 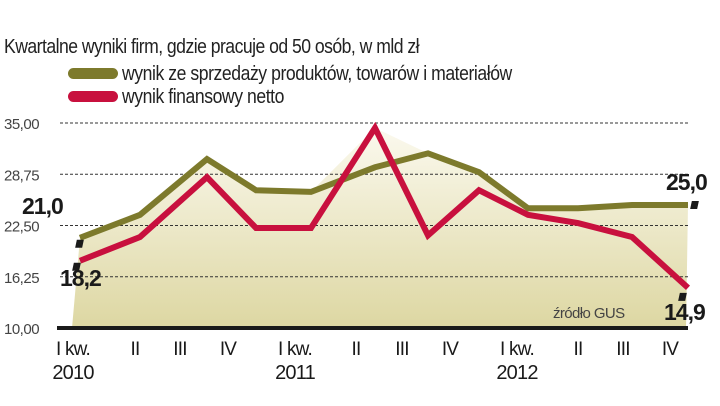 What do you see at coordinates (93, 97) in the screenshot?
I see `legend-swatch-red` at bounding box center [93, 97].